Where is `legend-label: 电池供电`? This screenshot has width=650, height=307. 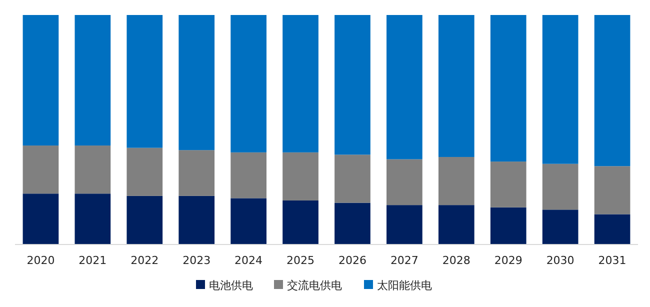 legend-label: 电池供电 is located at coordinates (231, 285).